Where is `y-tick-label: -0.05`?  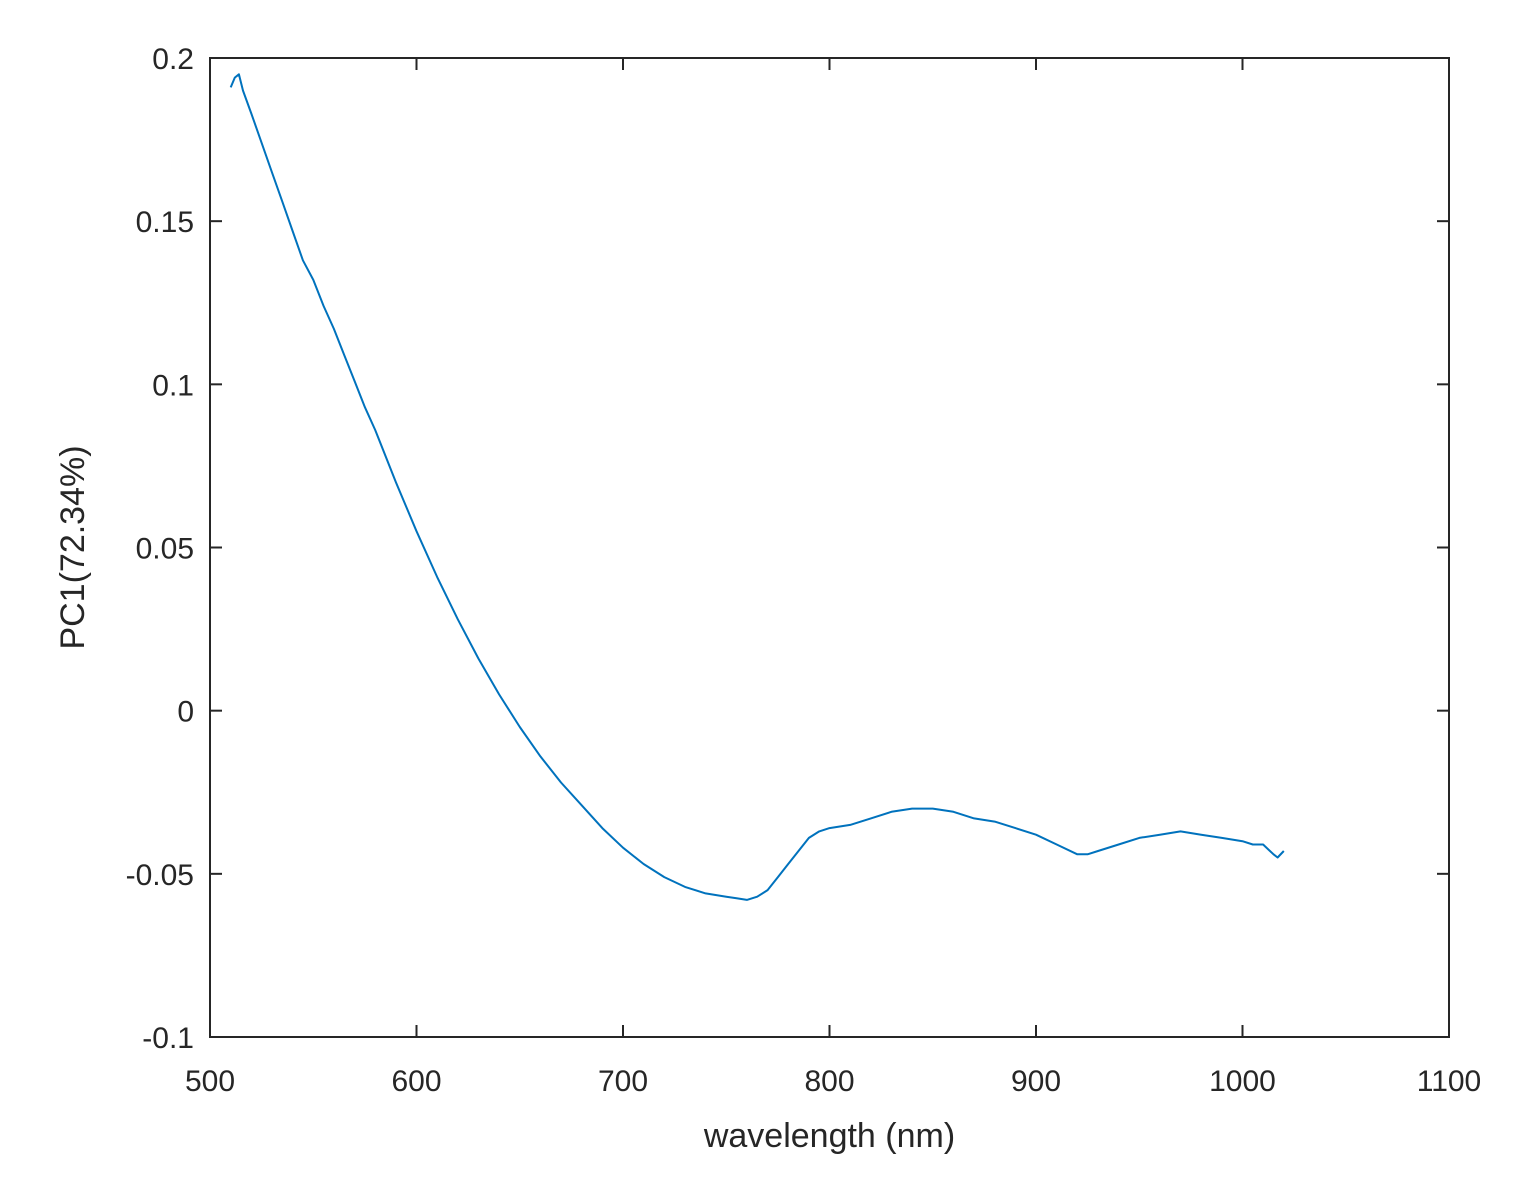 y-tick-label: -0.05 is located at coordinates (160, 875).